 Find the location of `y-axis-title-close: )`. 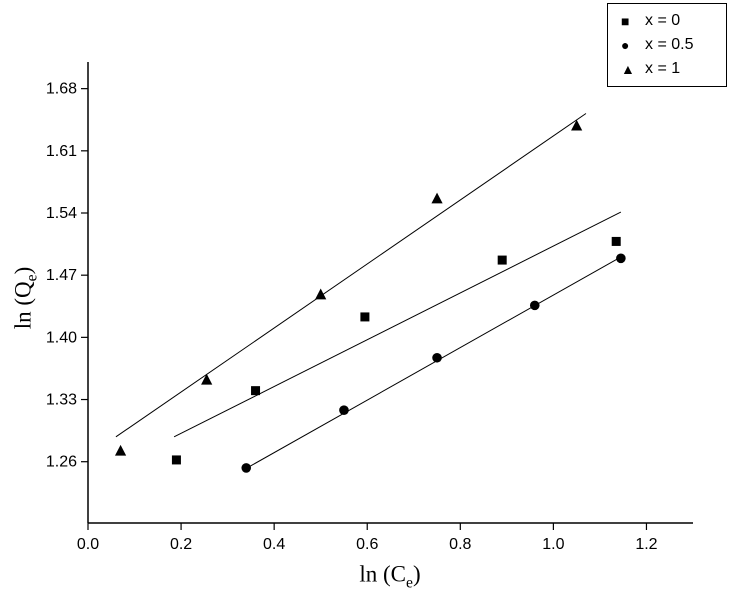

y-axis-title-close: ) is located at coordinates (23, 270).